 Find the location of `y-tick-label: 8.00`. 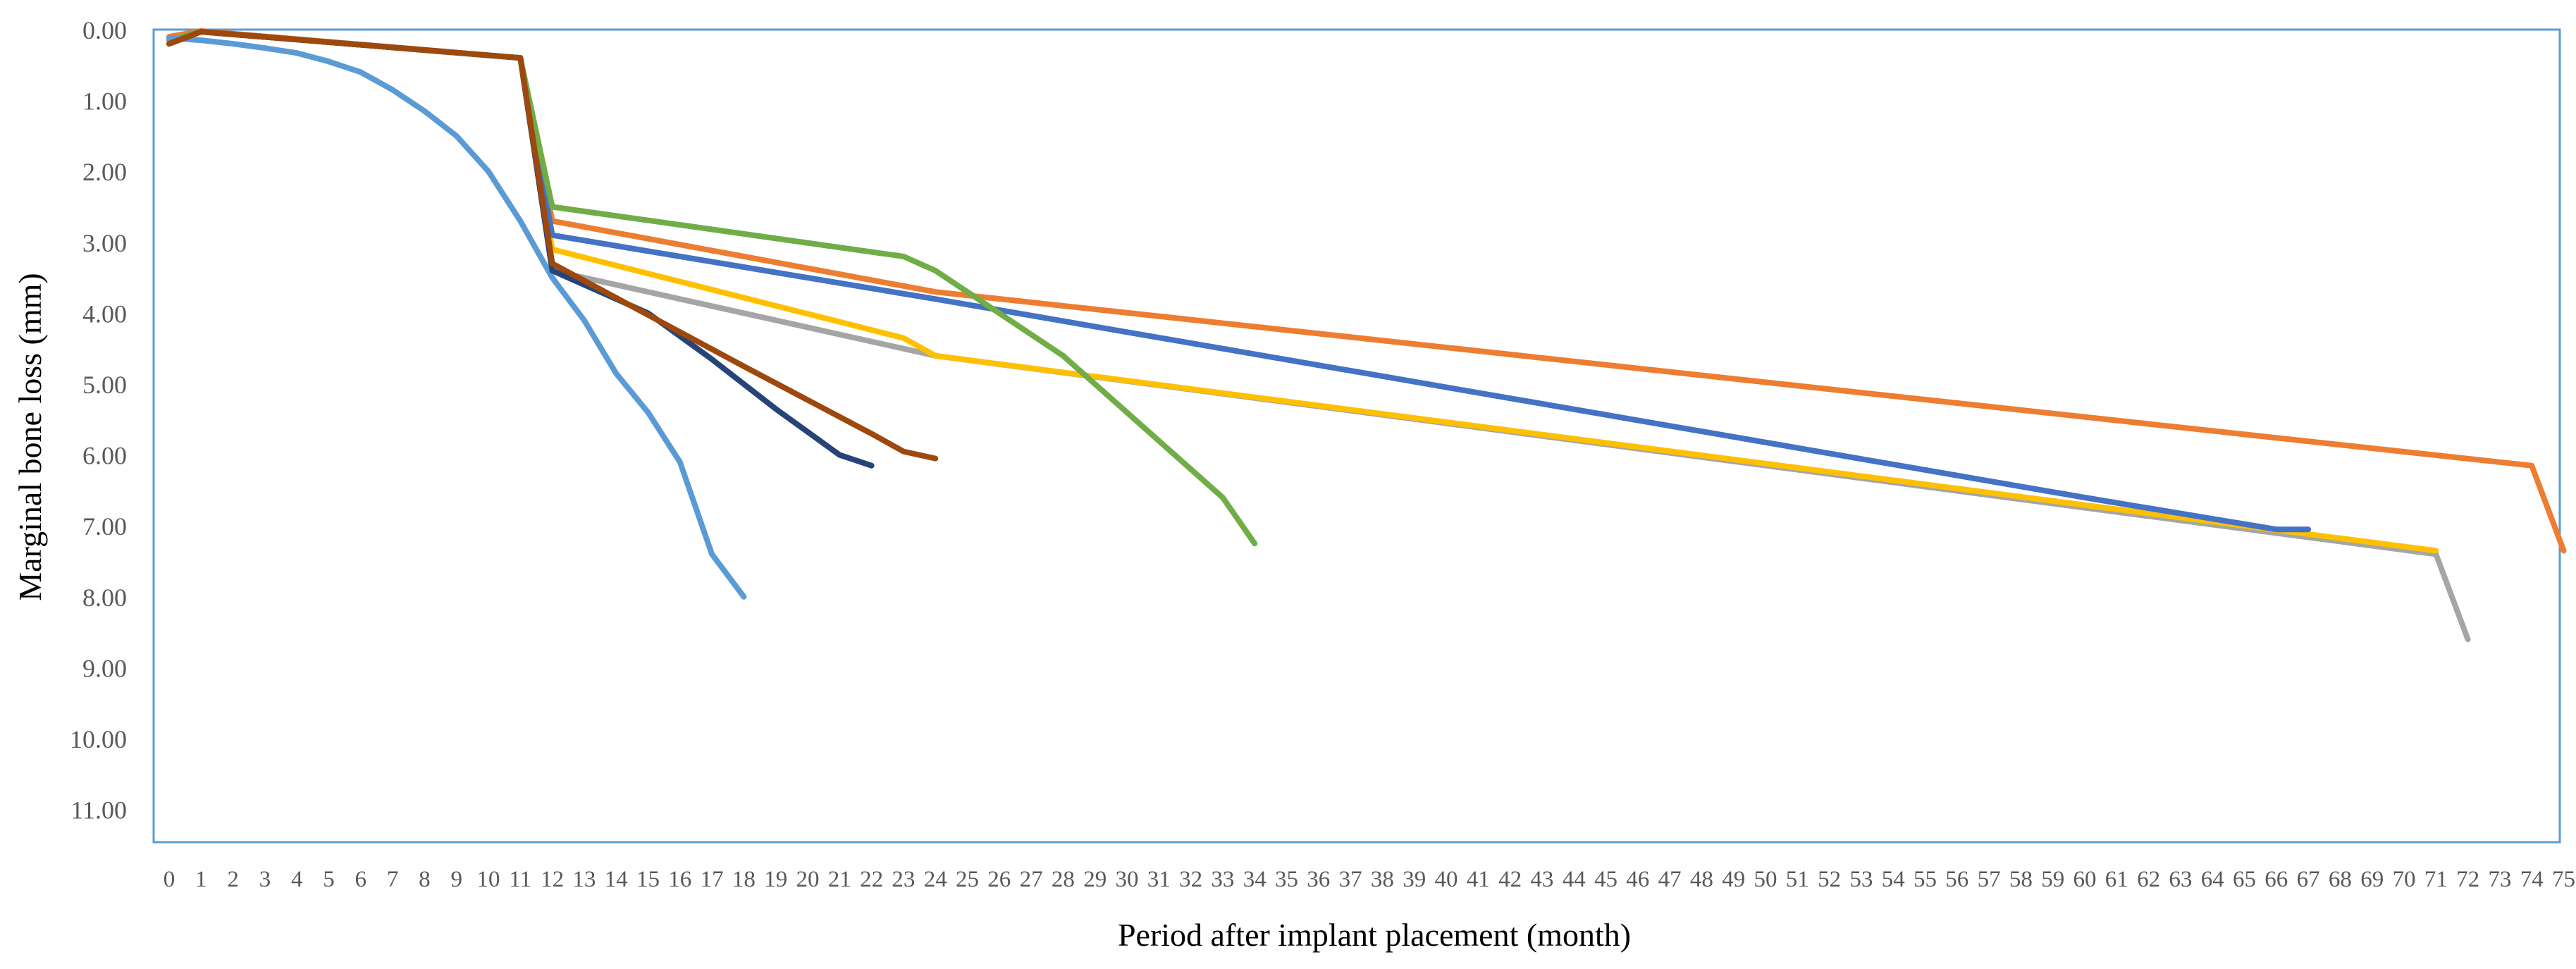

y-tick-label: 8.00 is located at coordinates (105, 598).